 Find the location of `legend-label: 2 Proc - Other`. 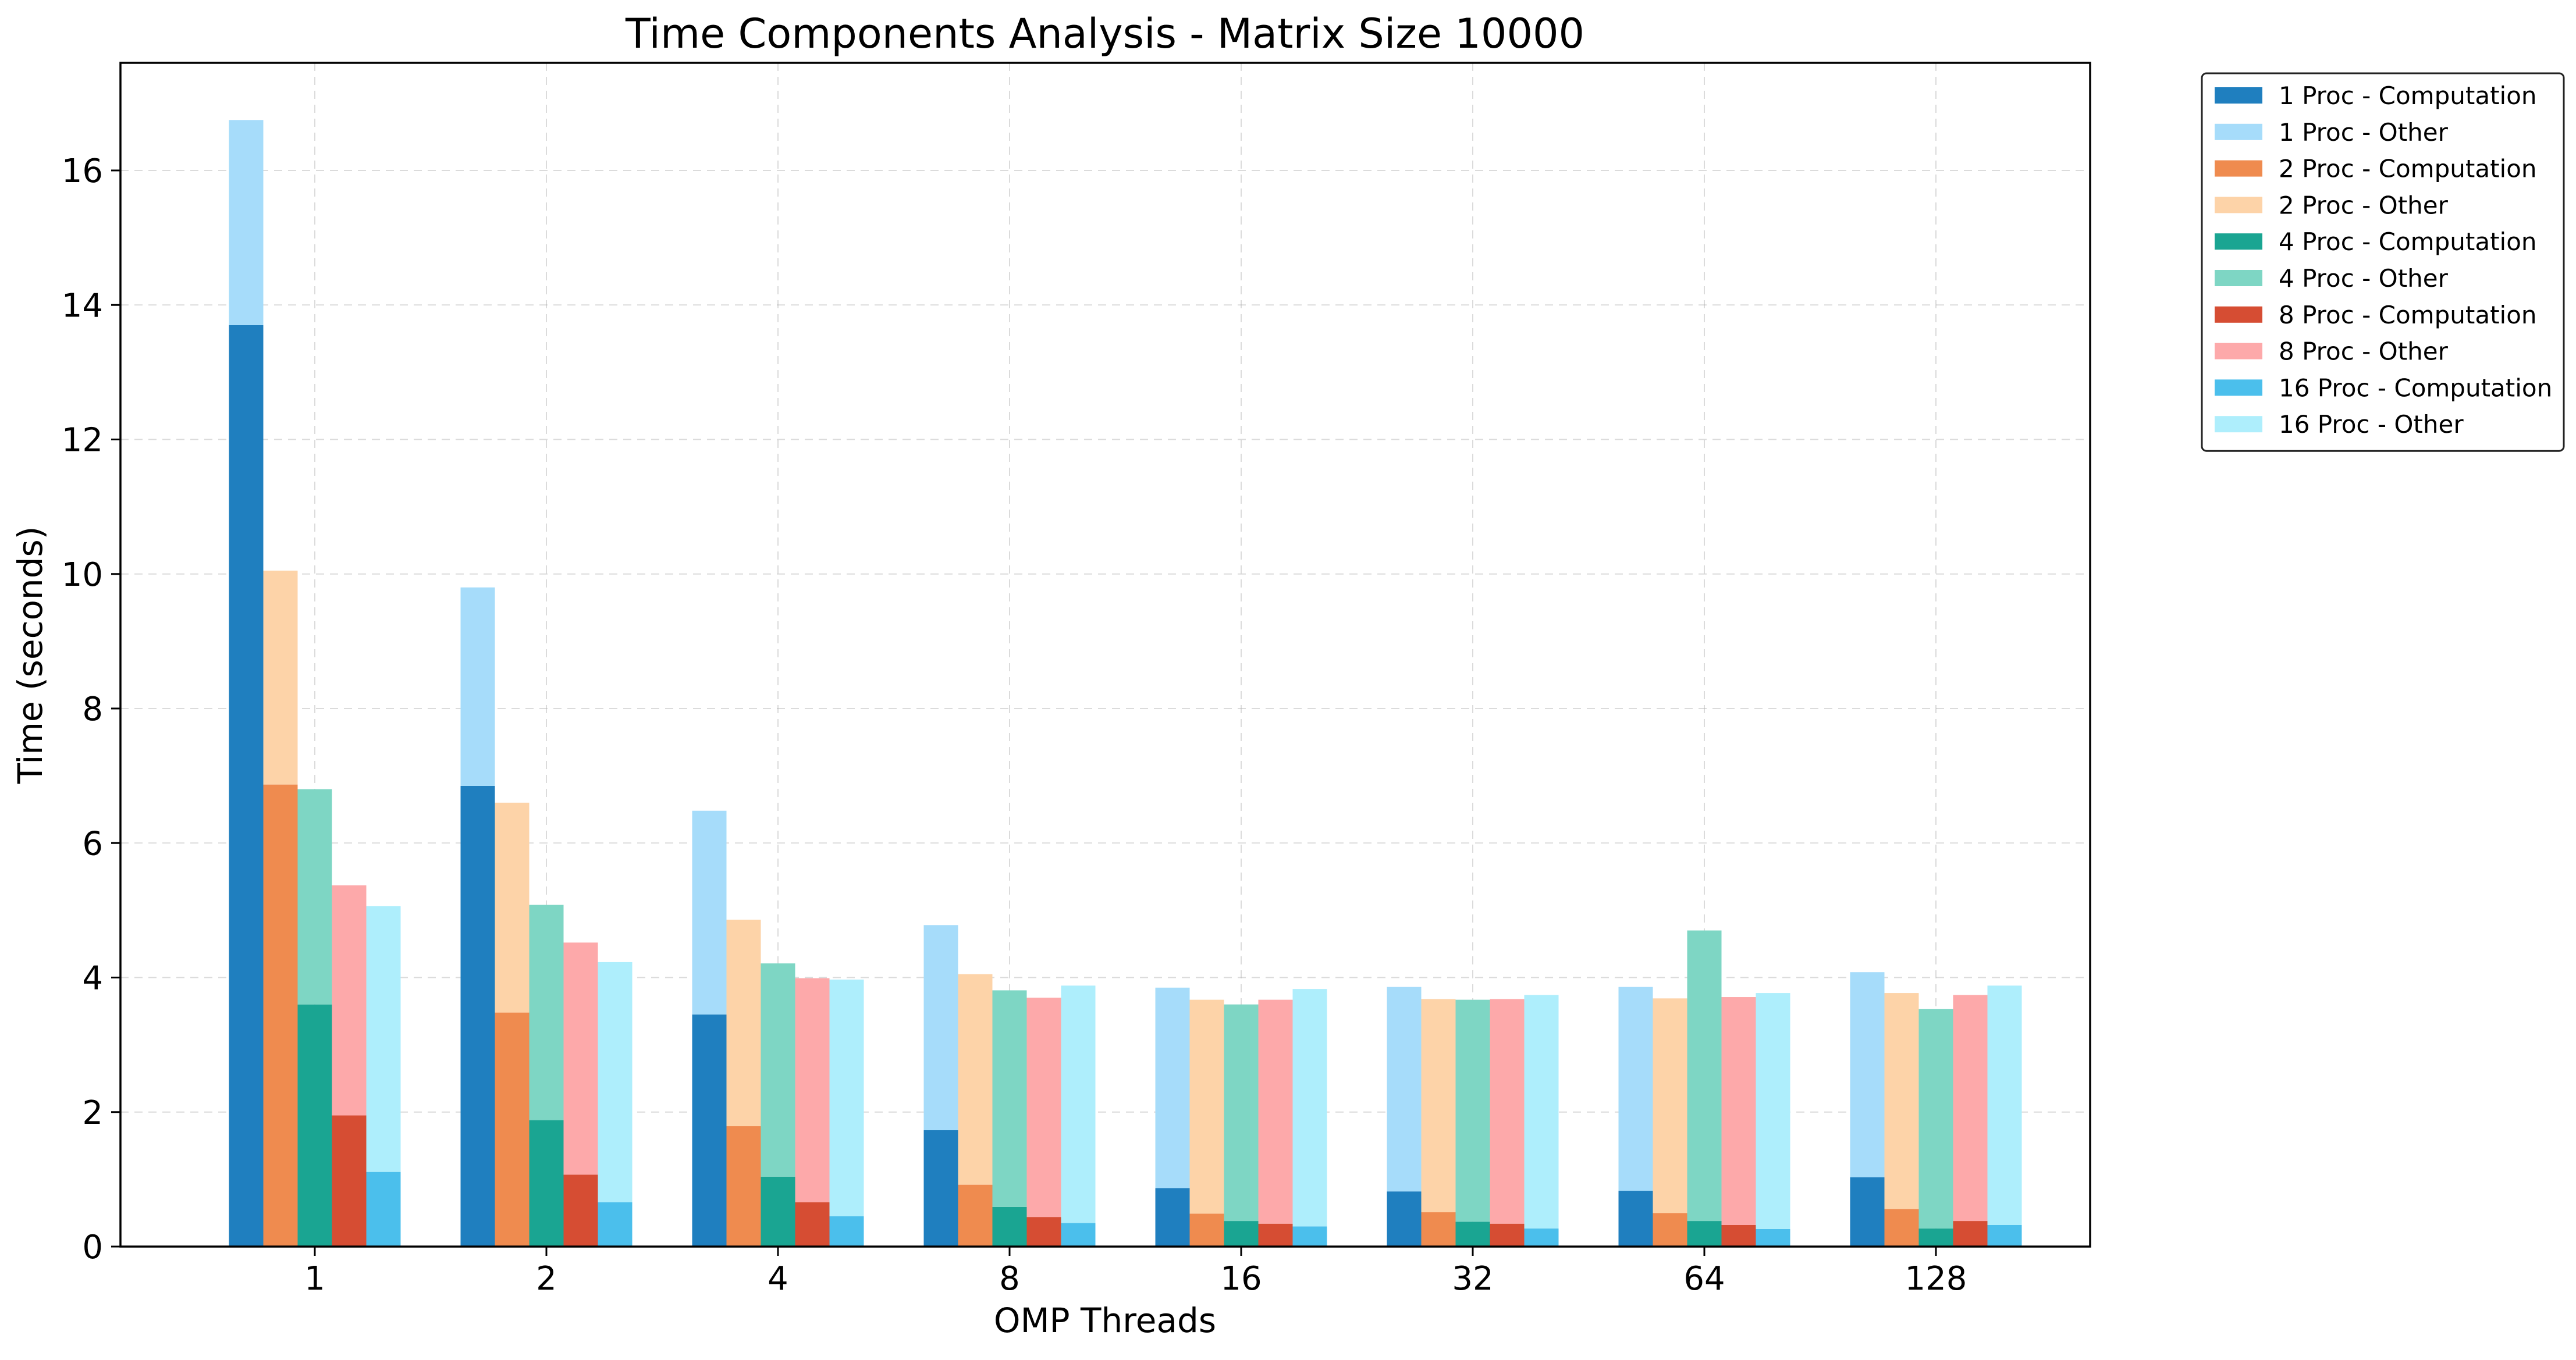

legend-label: 2 Proc - Other is located at coordinates (2364, 205).